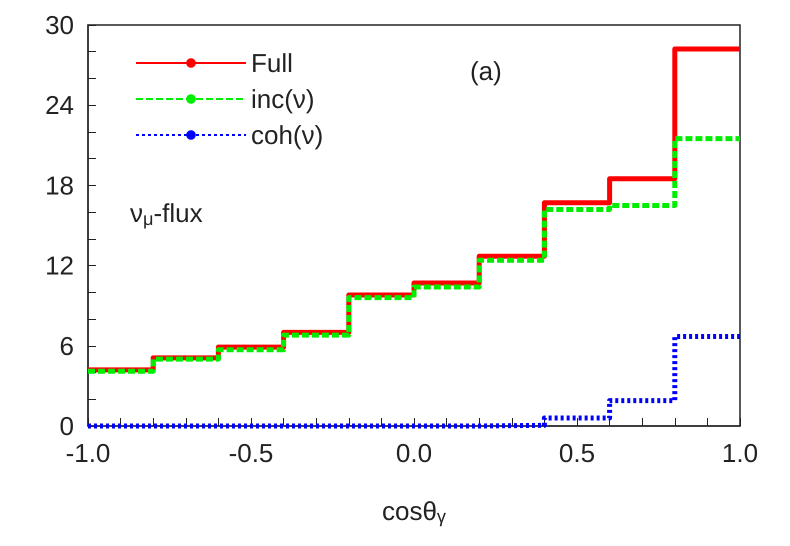 This screenshot has width=790, height=546. I want to click on y-tick-label: 18, so click(59, 185).